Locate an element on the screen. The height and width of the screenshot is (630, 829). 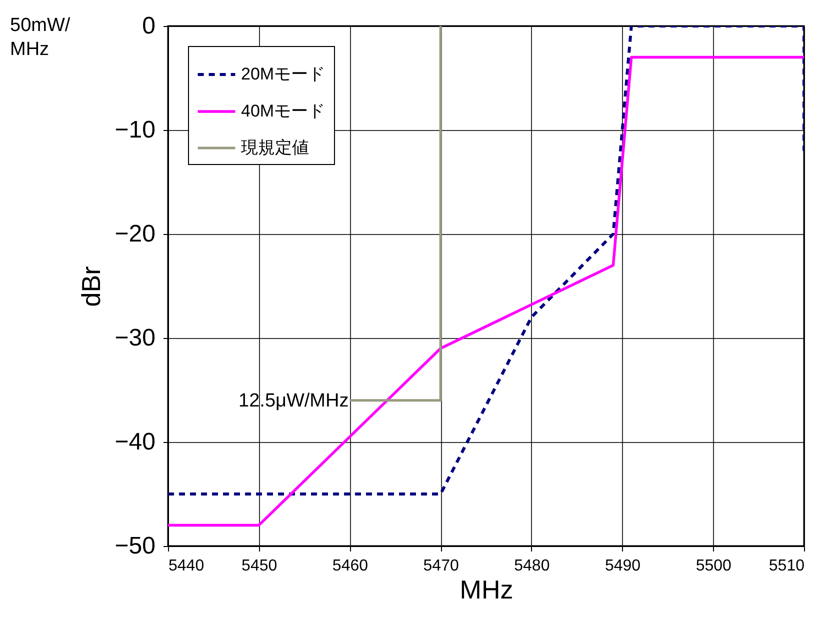
x-tick-label: 5460 is located at coordinates (350, 566).